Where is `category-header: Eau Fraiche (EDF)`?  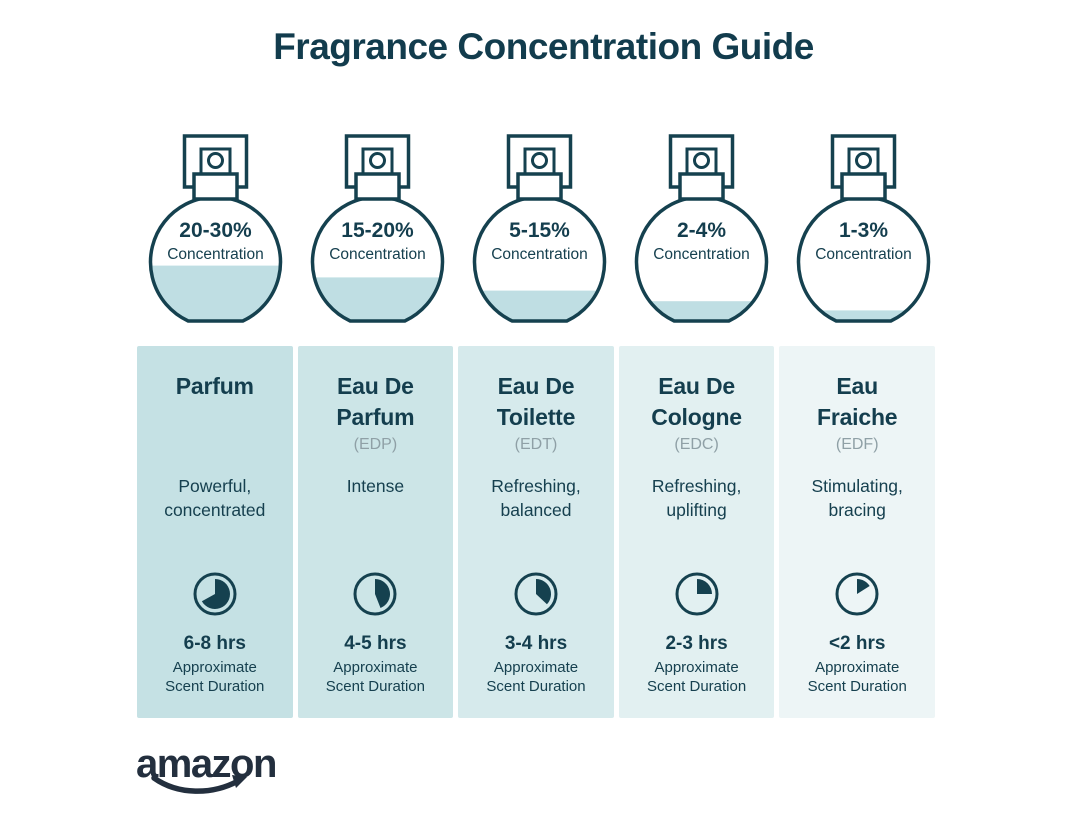 category-header: Eau Fraiche (EDF) is located at coordinates (857, 422).